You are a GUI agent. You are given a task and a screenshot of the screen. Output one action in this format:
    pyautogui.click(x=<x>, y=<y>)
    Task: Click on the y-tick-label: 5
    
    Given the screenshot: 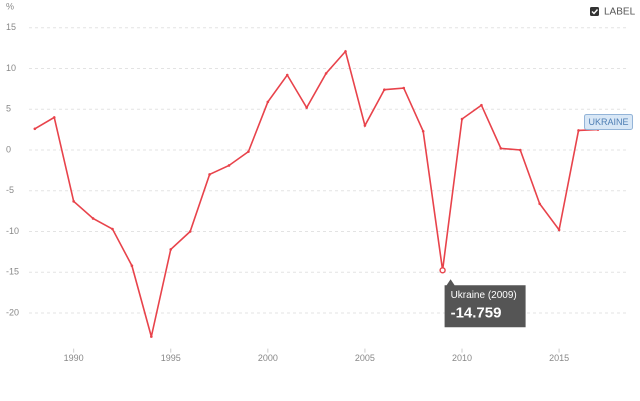 What is the action you would take?
    pyautogui.click(x=8, y=109)
    